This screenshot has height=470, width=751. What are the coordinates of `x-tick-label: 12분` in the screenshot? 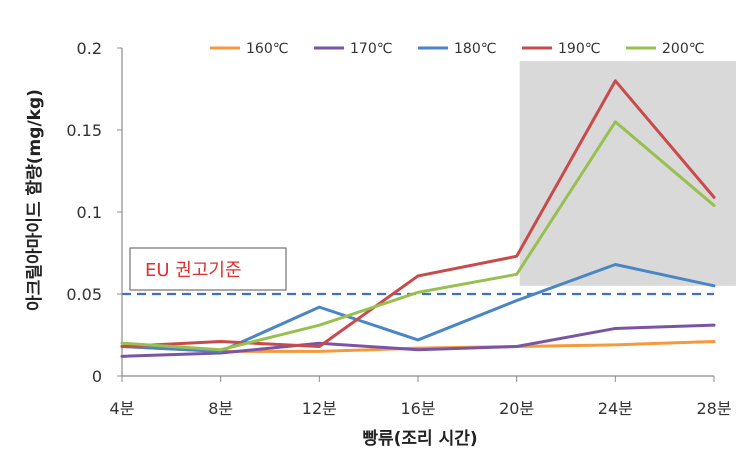 It's located at (319, 408).